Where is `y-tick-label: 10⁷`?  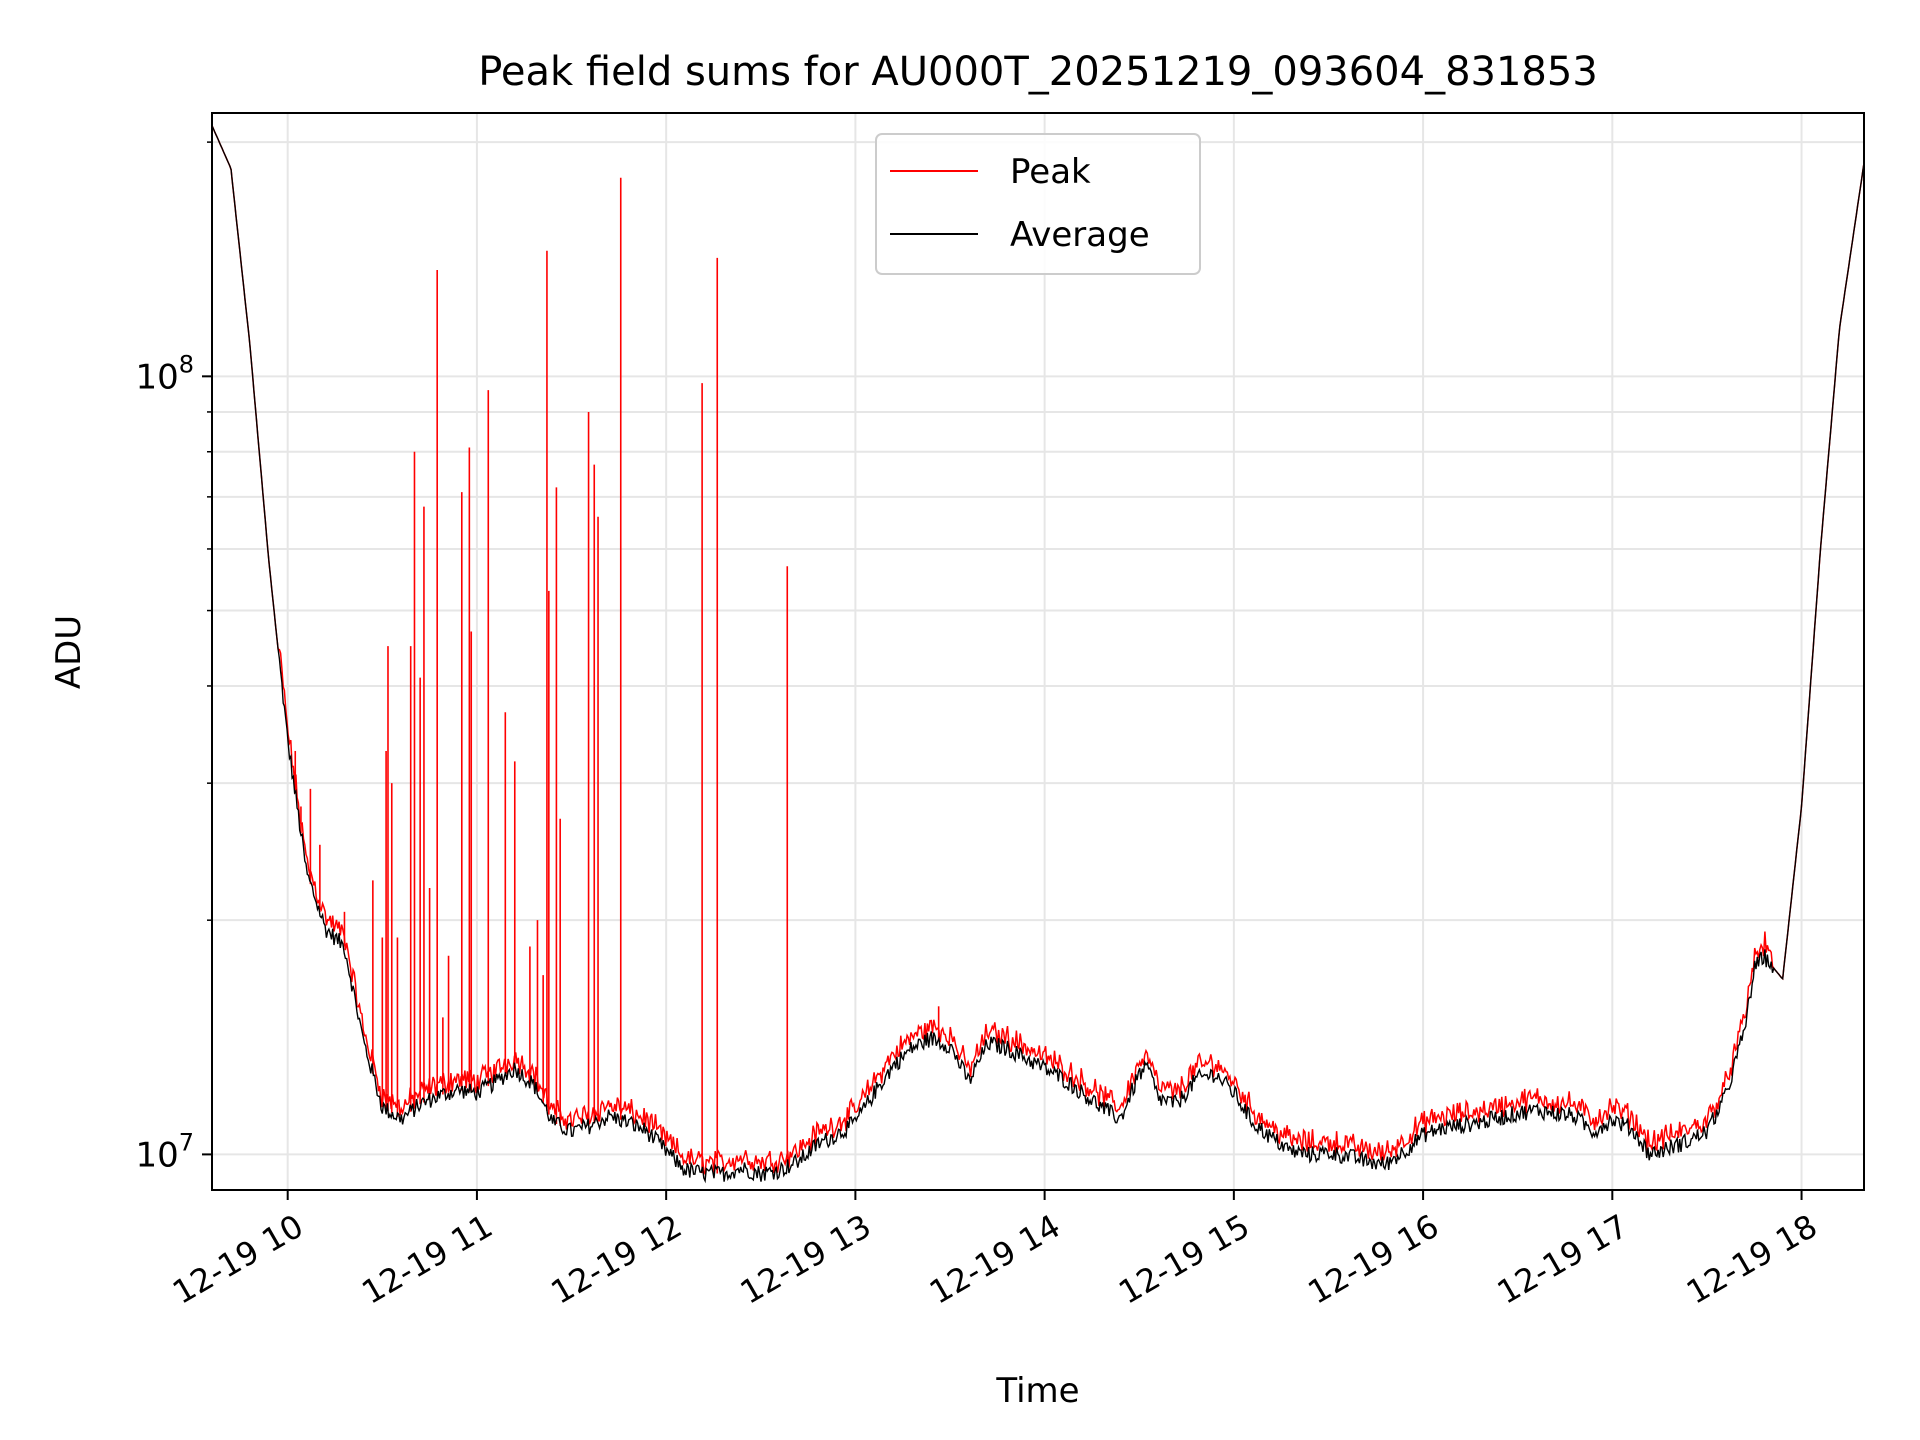 y-tick-label: 10⁷ is located at coordinates (164, 1151).